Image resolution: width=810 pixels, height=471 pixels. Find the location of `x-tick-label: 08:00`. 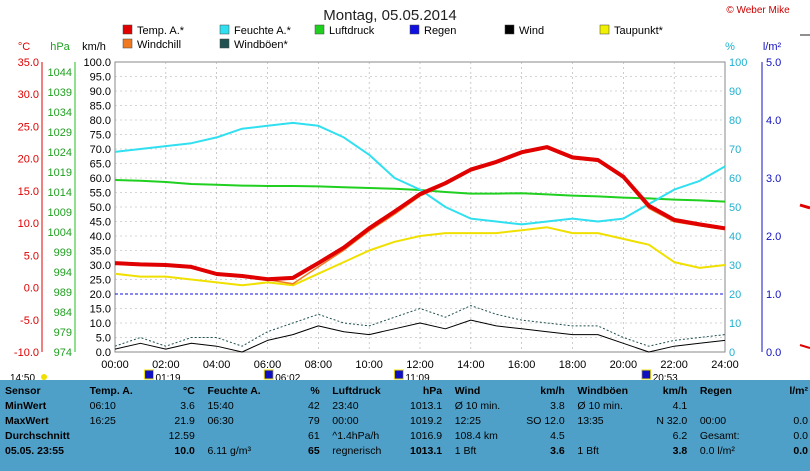

x-tick-label: 08:00 is located at coordinates (319, 365).